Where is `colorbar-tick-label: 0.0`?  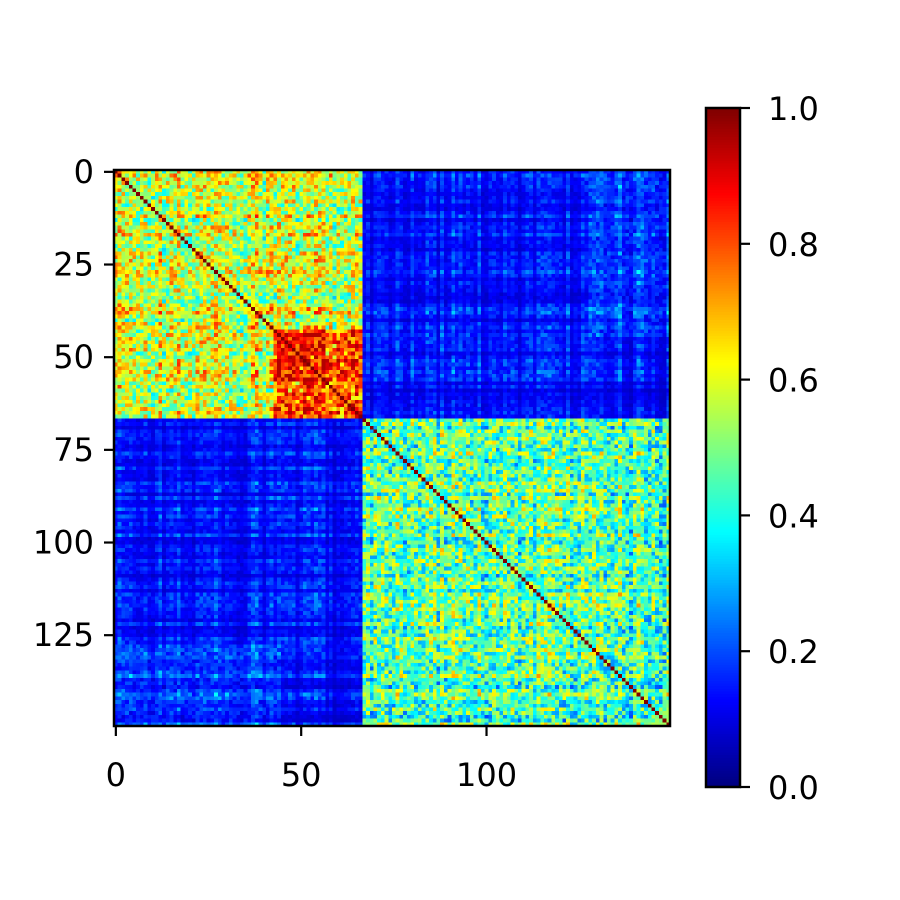 colorbar-tick-label: 0.0 is located at coordinates (793, 788).